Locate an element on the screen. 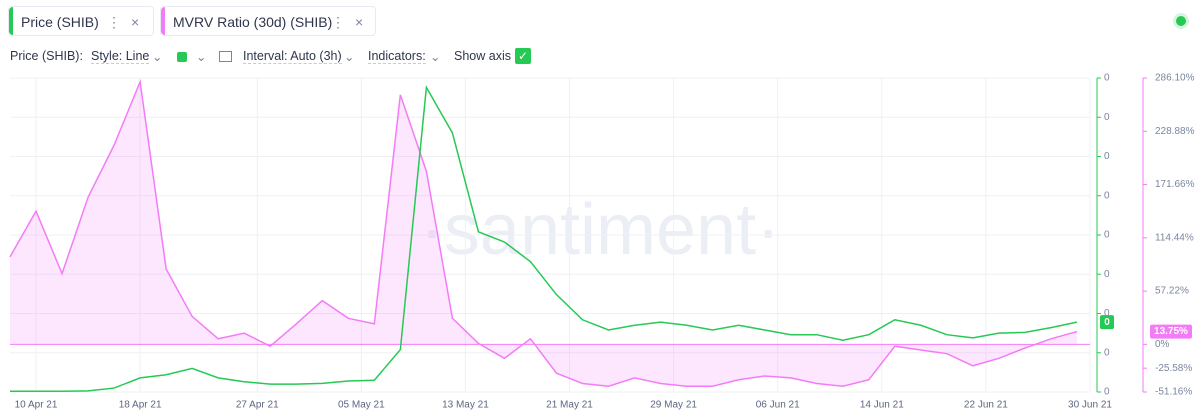  value-badge-label: 13.75% is located at coordinates (1171, 331).